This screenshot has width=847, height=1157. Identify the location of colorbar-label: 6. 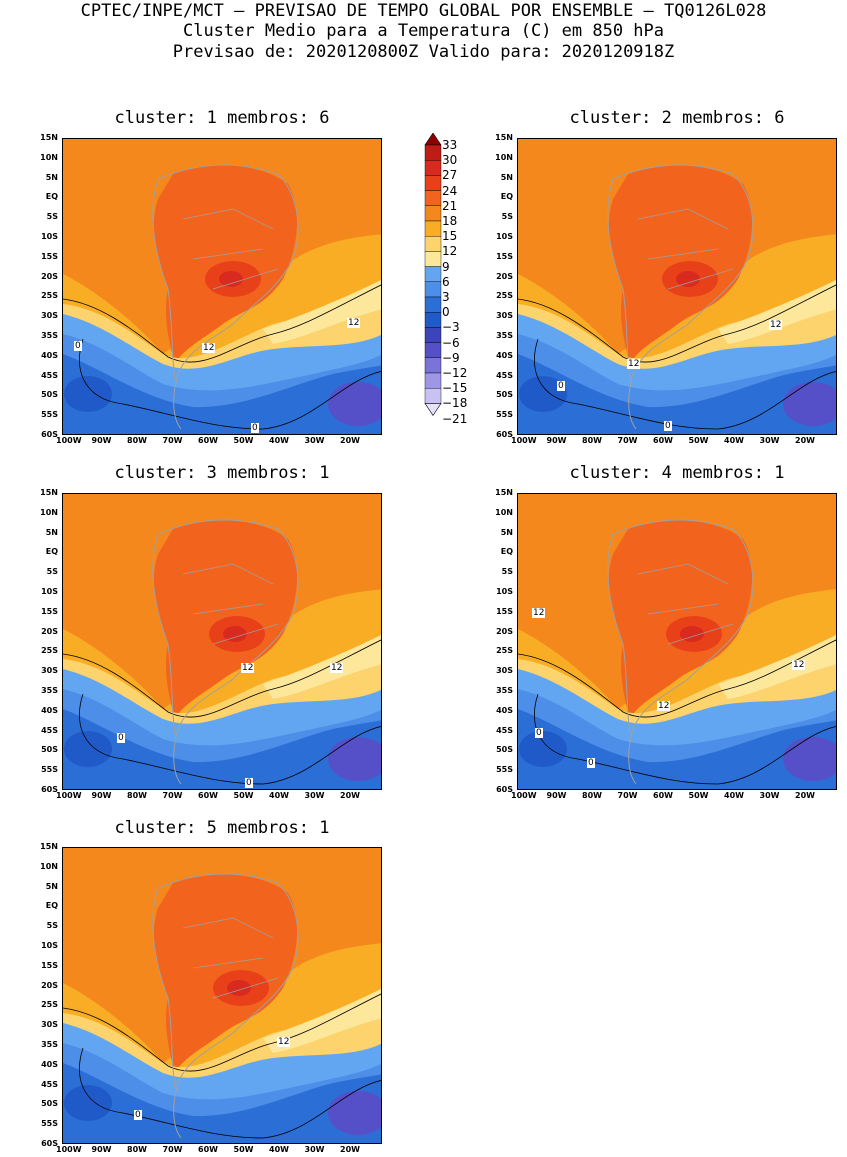
(446, 281).